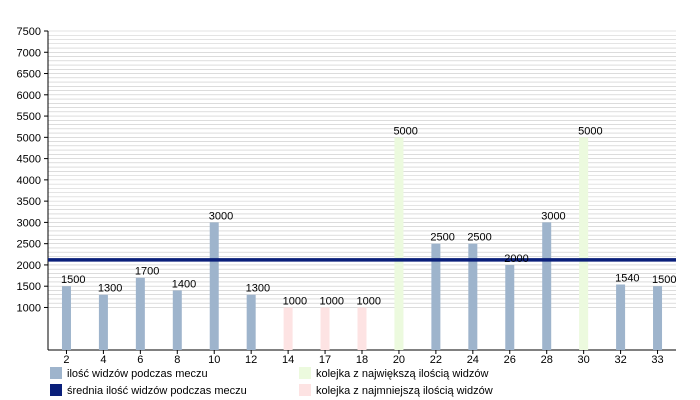 The image size is (700, 400). Describe the element at coordinates (436, 360) in the screenshot. I see `x-tick-label: 22` at that location.